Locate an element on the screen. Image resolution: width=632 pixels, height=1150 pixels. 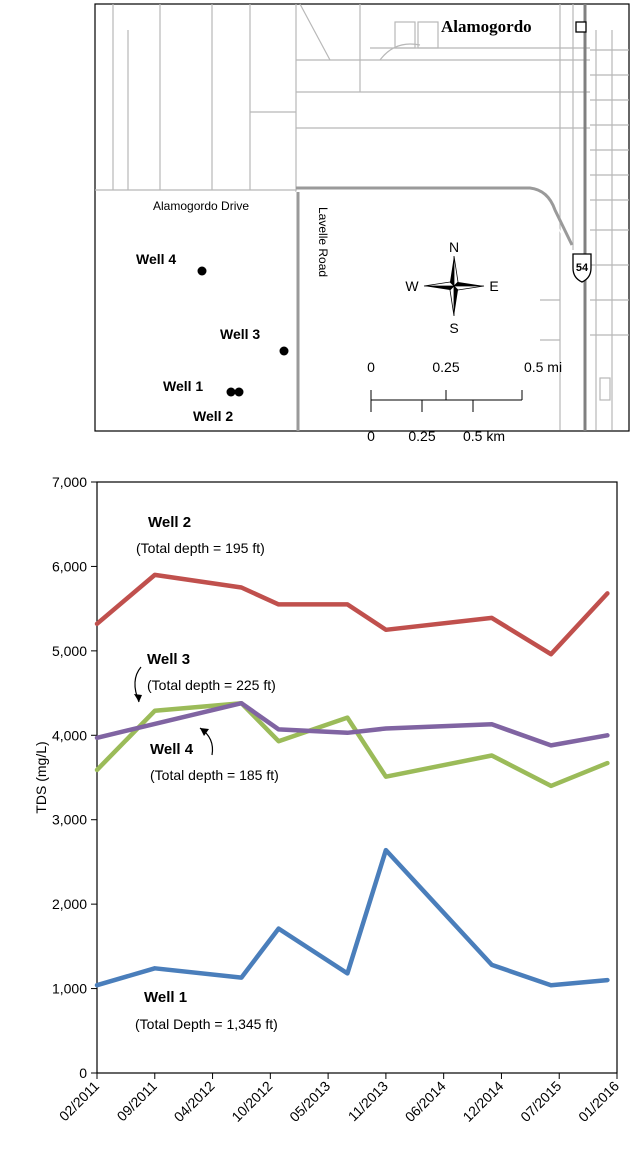
svg-text: S is located at coordinates (453, 328).